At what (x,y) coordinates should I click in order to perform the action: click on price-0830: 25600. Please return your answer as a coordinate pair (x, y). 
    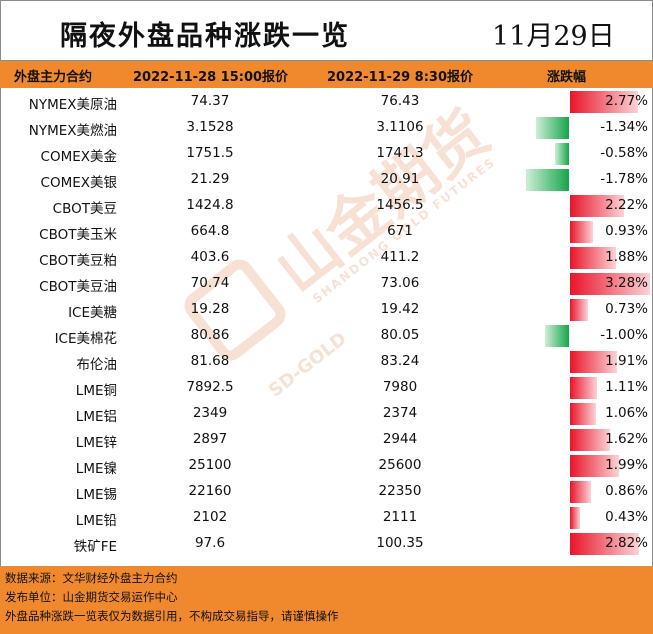
    Looking at the image, I should click on (400, 465).